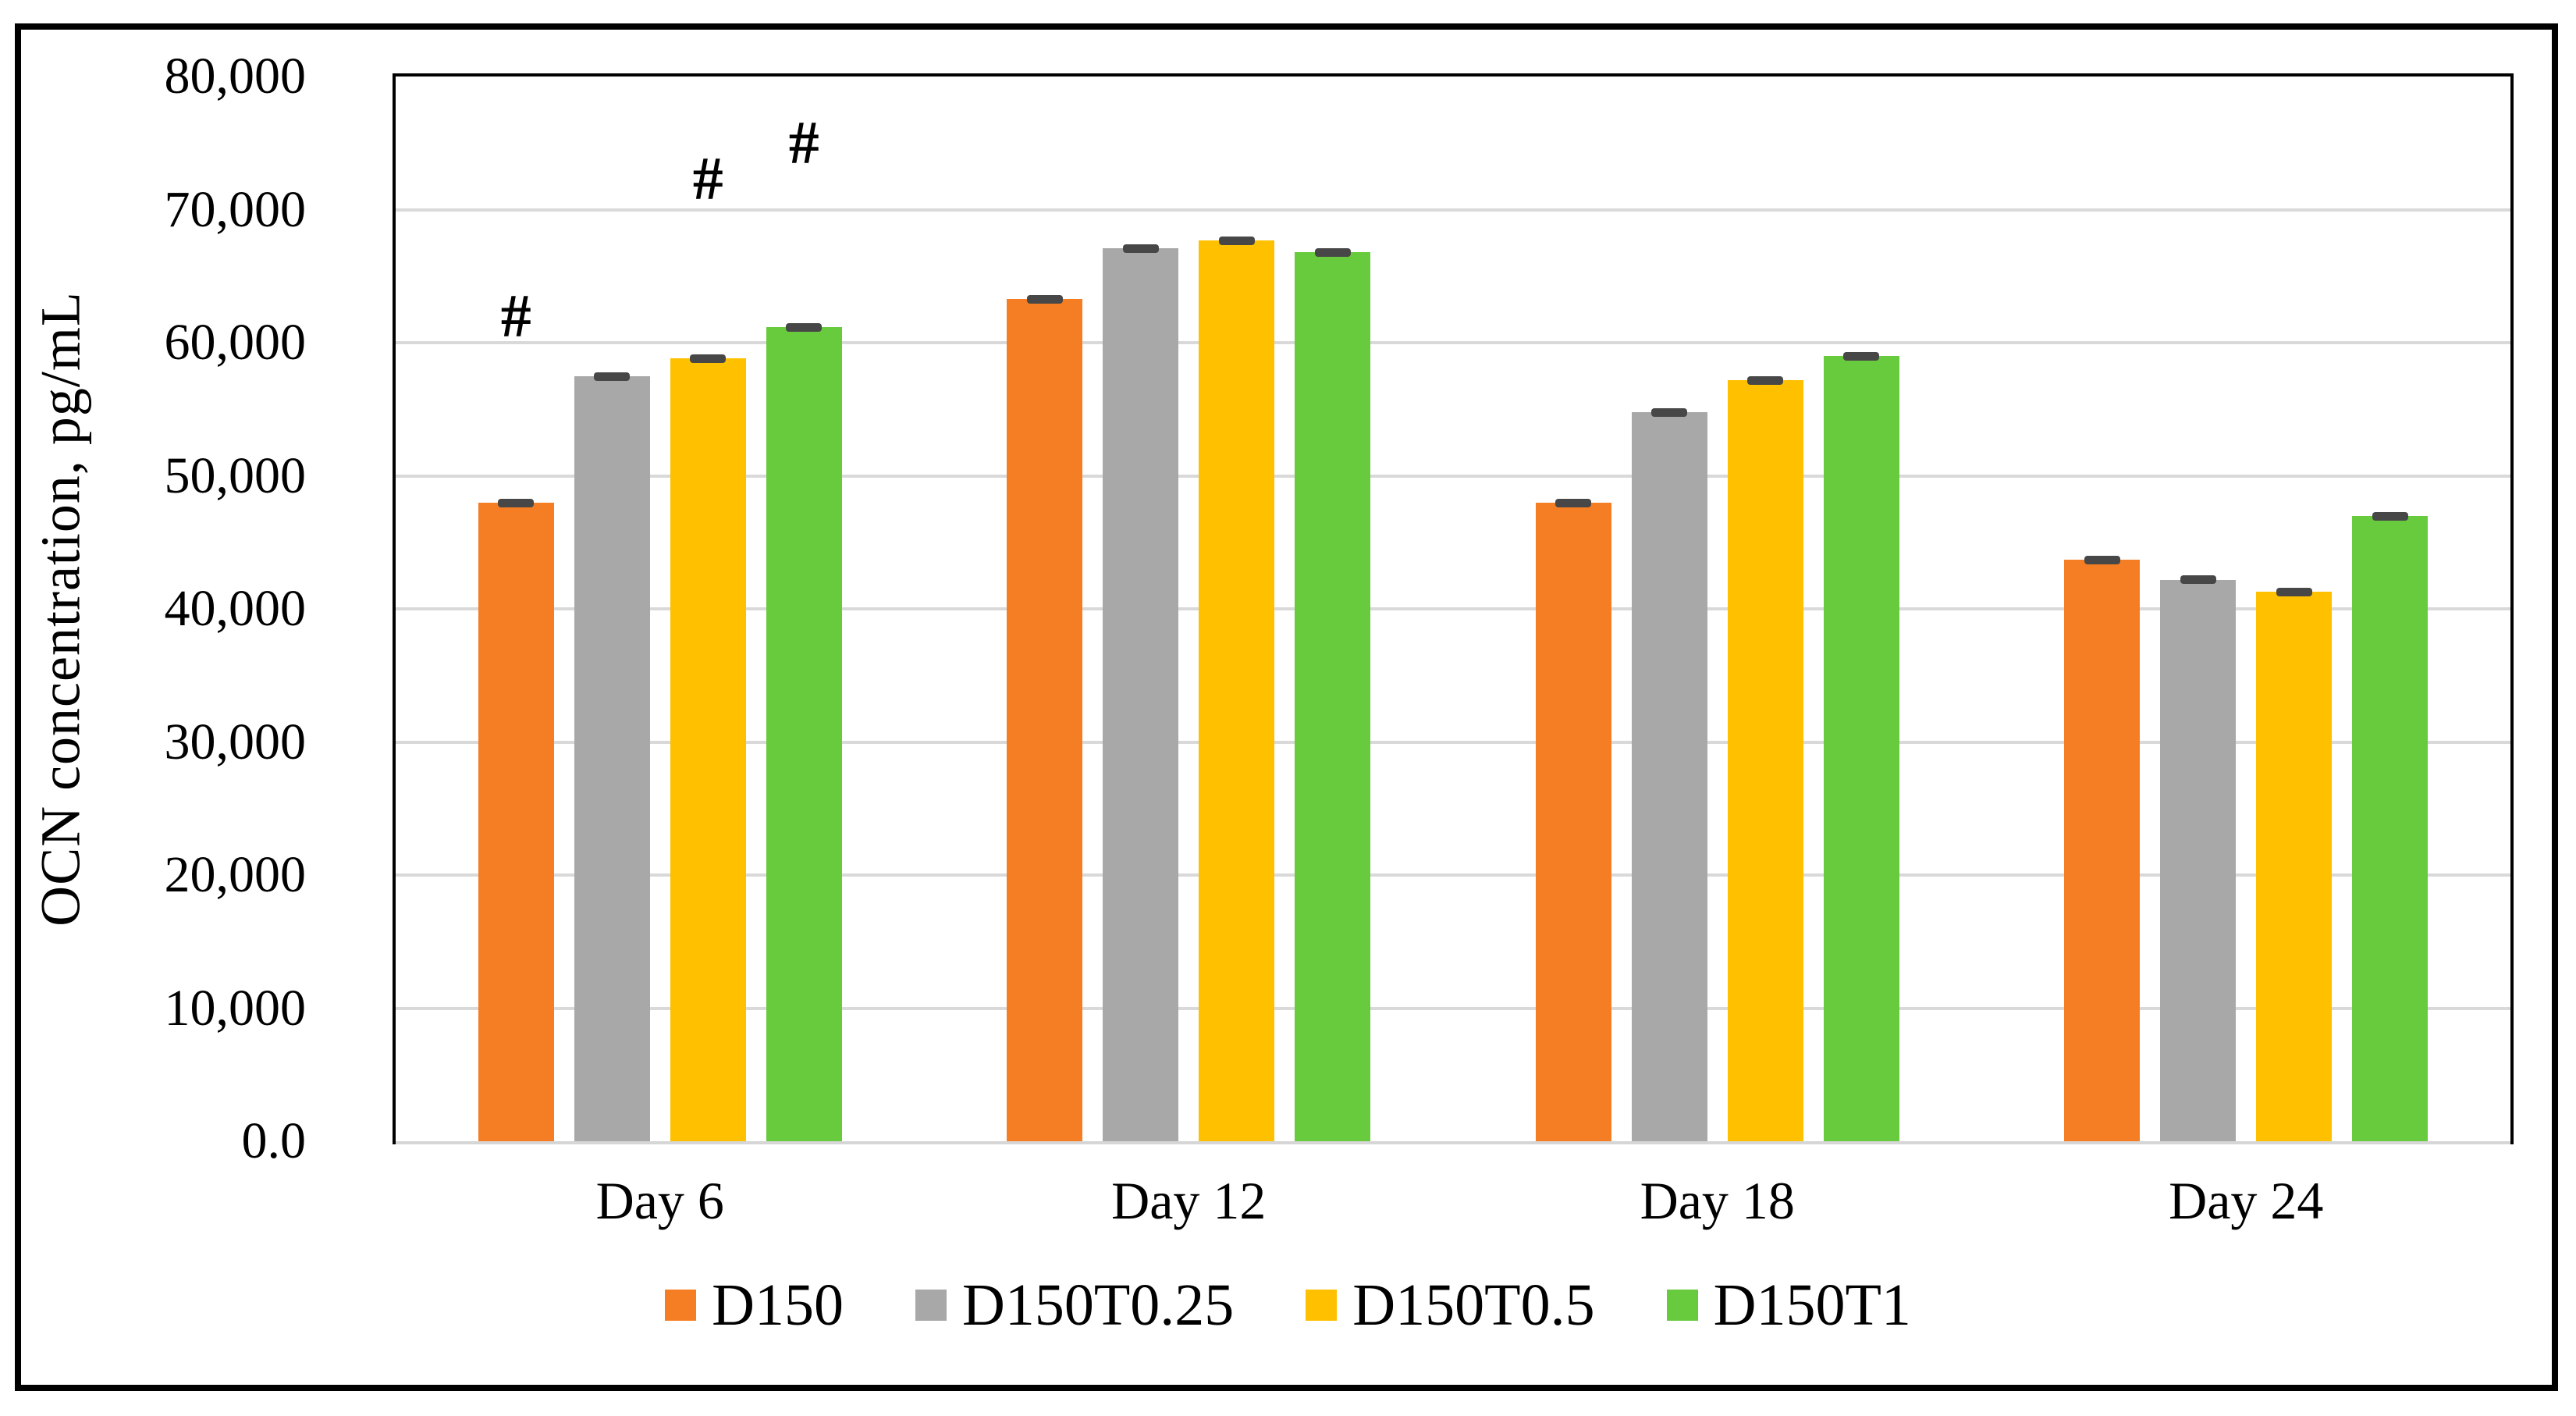  What do you see at coordinates (236, 741) in the screenshot?
I see `y-tick-label: 30,000` at bounding box center [236, 741].